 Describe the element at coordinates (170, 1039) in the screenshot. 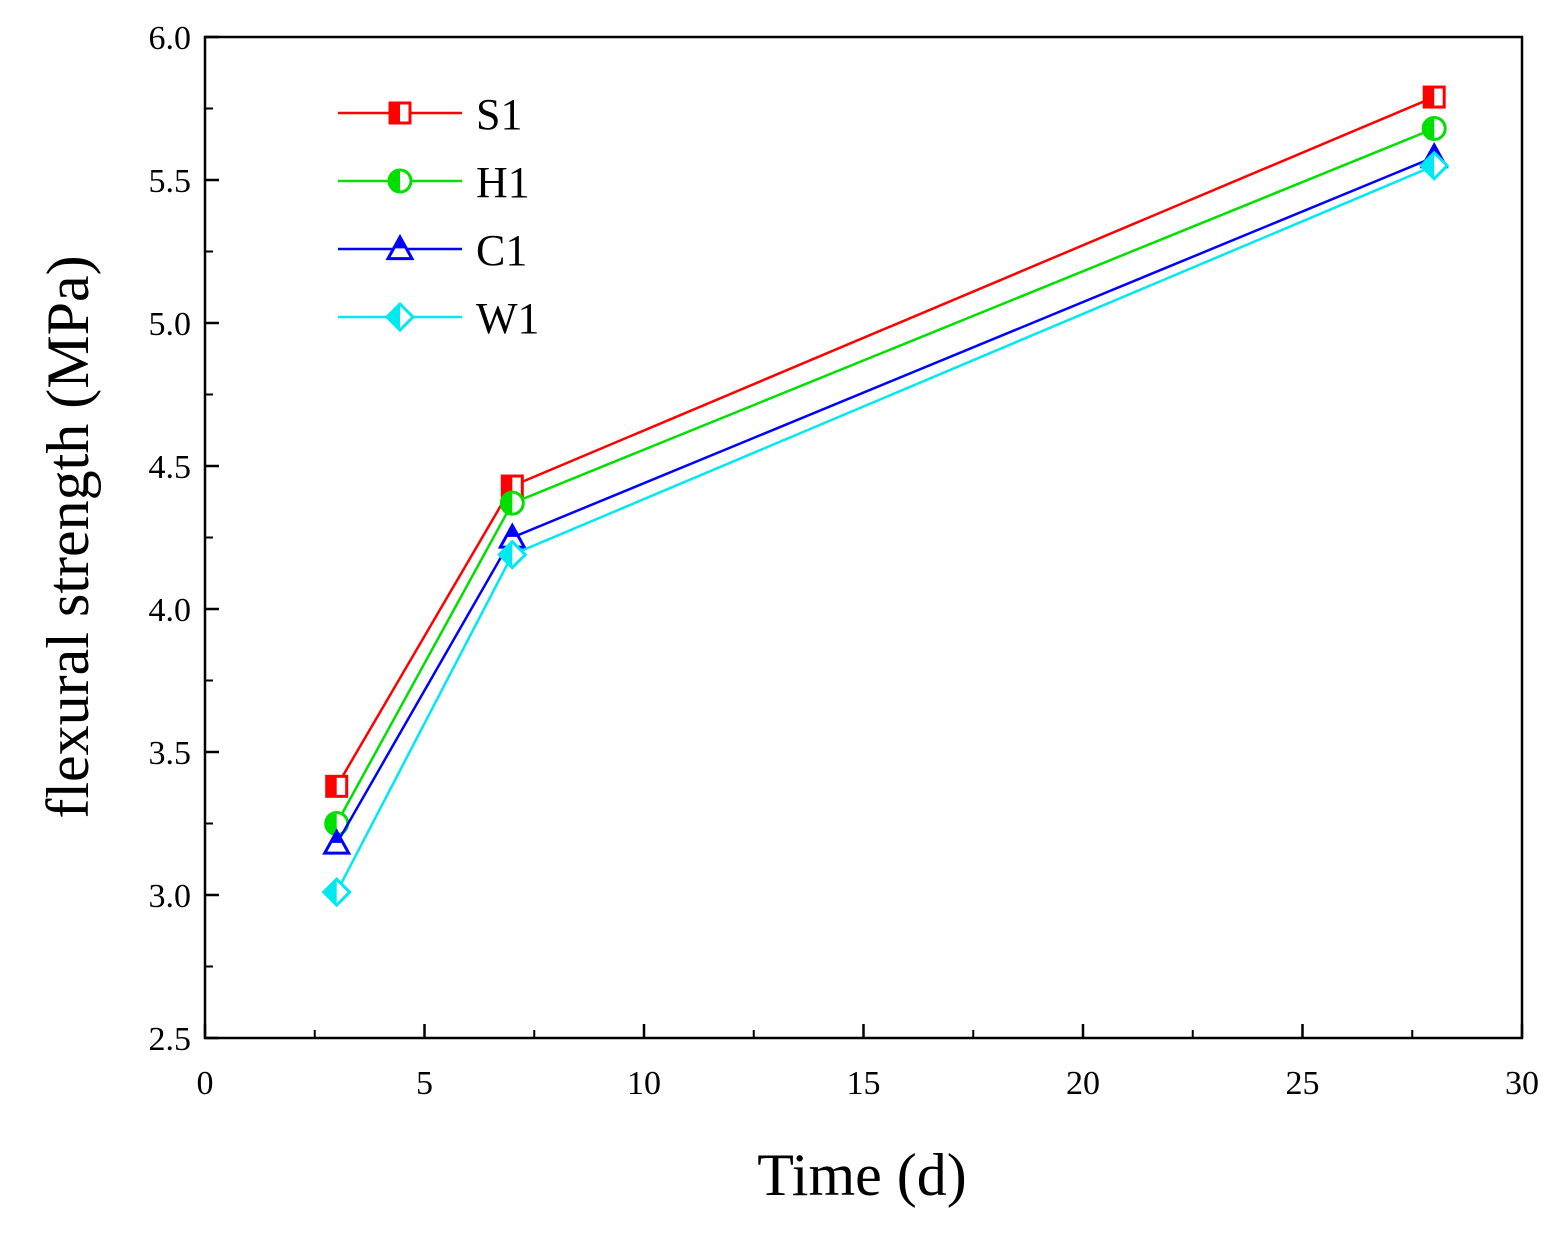

I see `y-tick-label: 2.5` at that location.